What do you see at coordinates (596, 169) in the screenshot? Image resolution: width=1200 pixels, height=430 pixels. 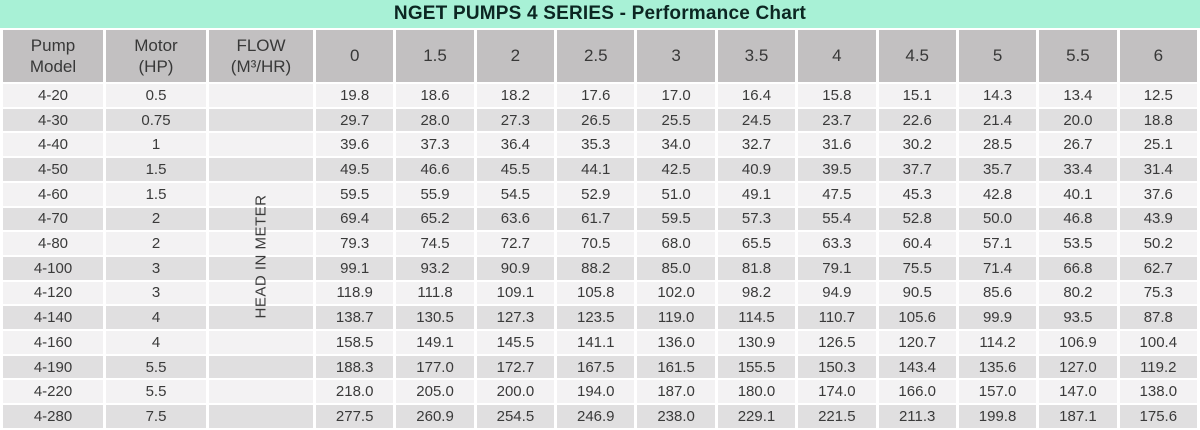 I see `head-value-cell: 44.1` at bounding box center [596, 169].